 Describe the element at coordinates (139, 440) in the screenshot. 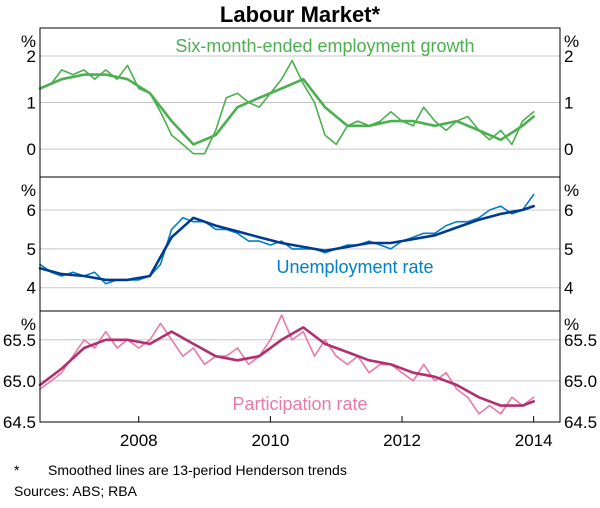

I see `x-tick-label-0: 2008` at that location.